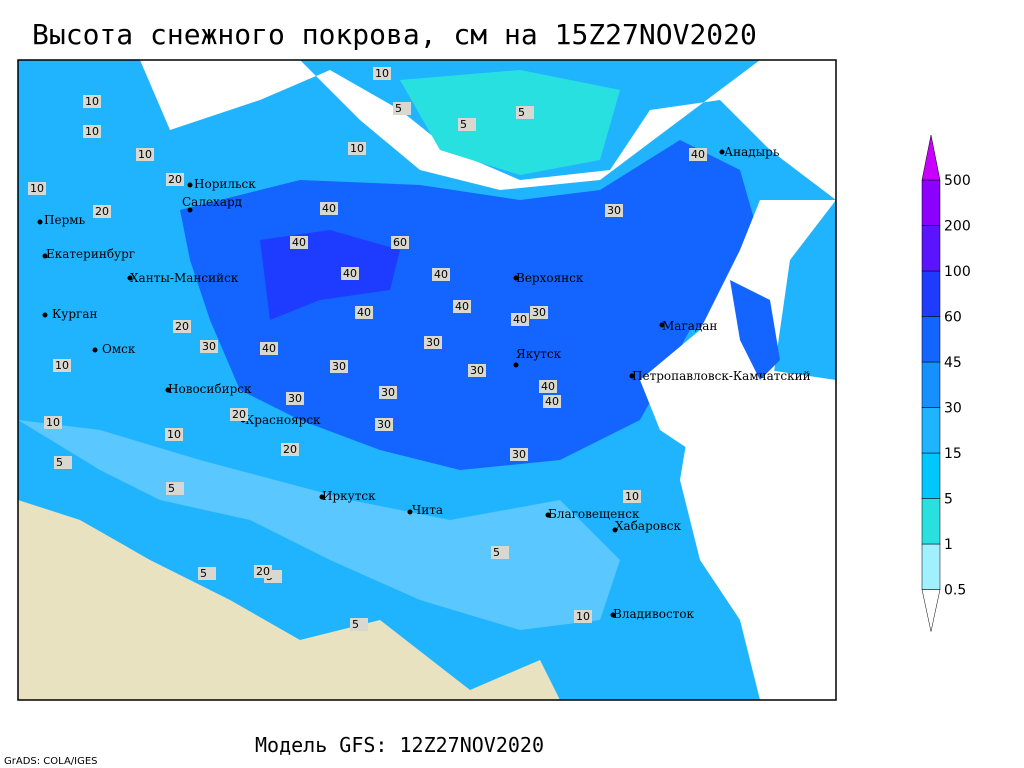  What do you see at coordinates (212, 202) in the screenshot?
I see `city-label: Салехард` at bounding box center [212, 202].